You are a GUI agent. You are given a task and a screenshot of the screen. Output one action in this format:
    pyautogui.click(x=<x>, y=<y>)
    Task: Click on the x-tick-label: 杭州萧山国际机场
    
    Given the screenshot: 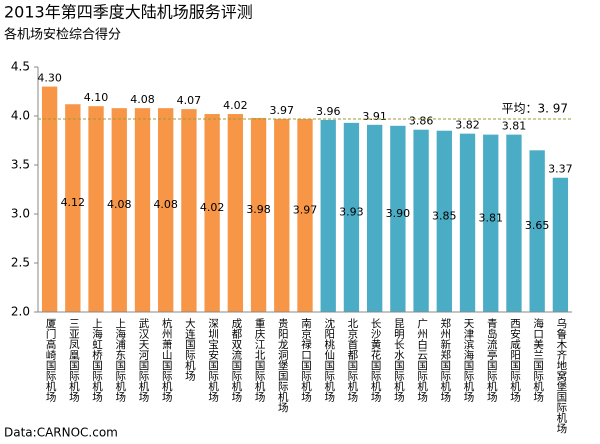 What is the action you would take?
    pyautogui.click(x=167, y=360)
    